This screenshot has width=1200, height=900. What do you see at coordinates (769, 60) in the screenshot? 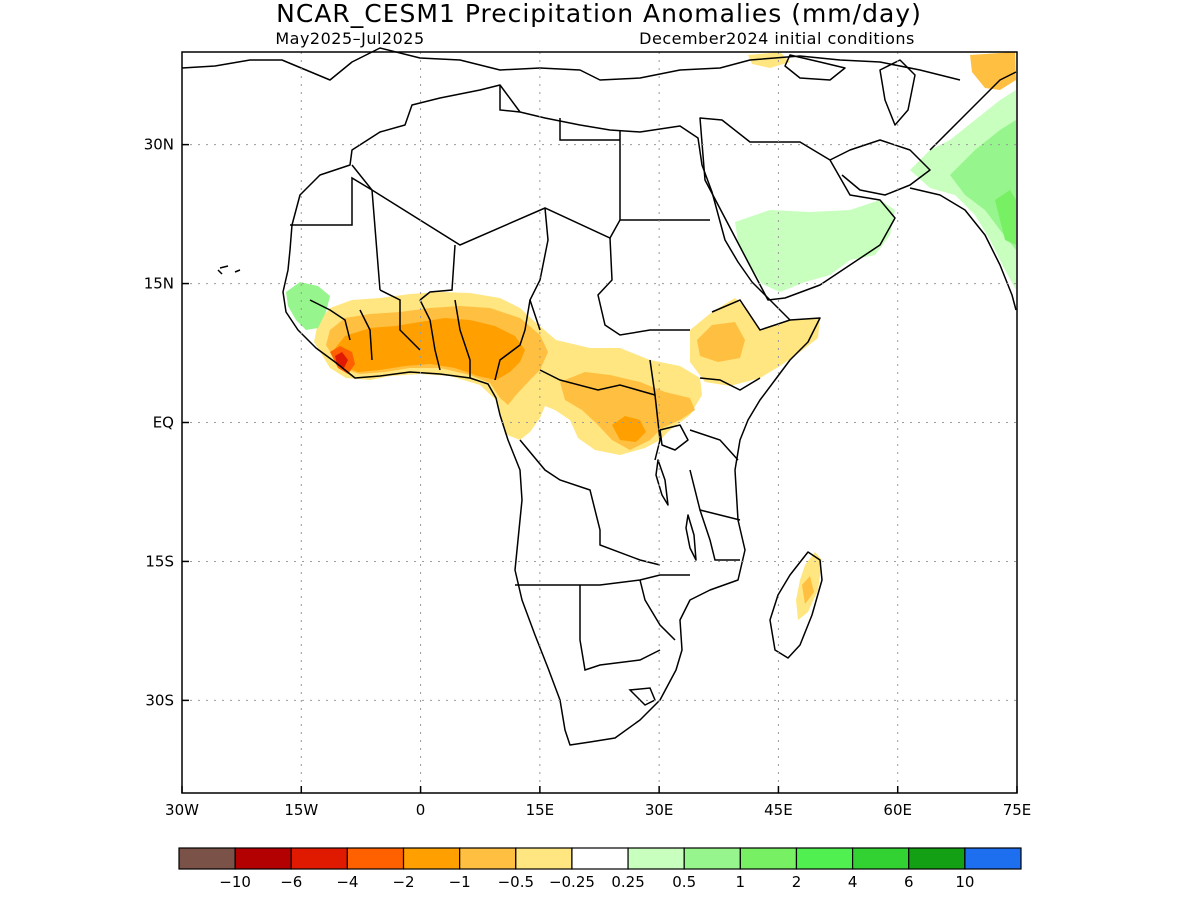
I see `anomaly-dry-north-strip` at bounding box center [769, 60].